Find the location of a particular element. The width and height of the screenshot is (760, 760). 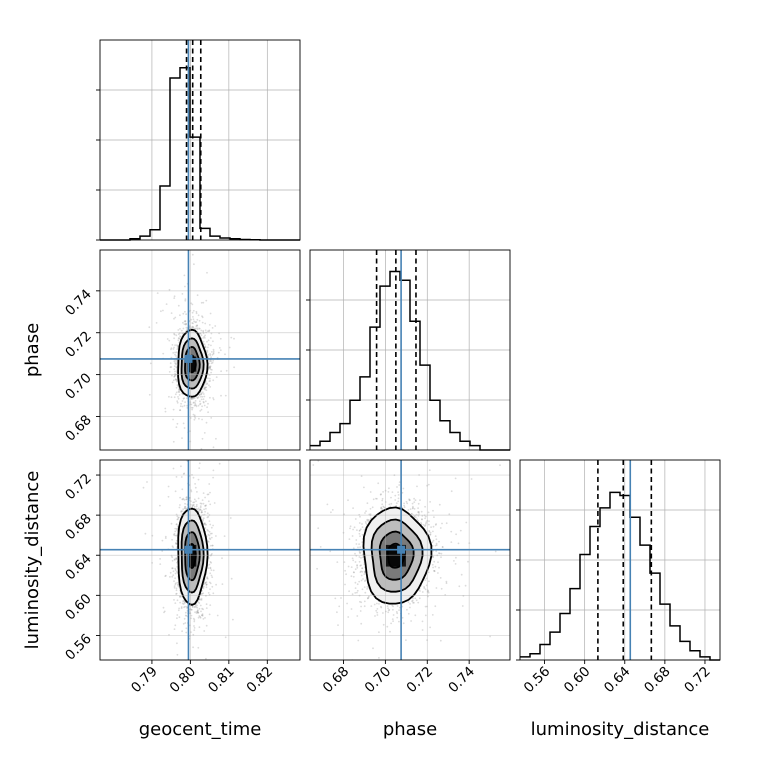

panel-content is located at coordinates (200, 575).